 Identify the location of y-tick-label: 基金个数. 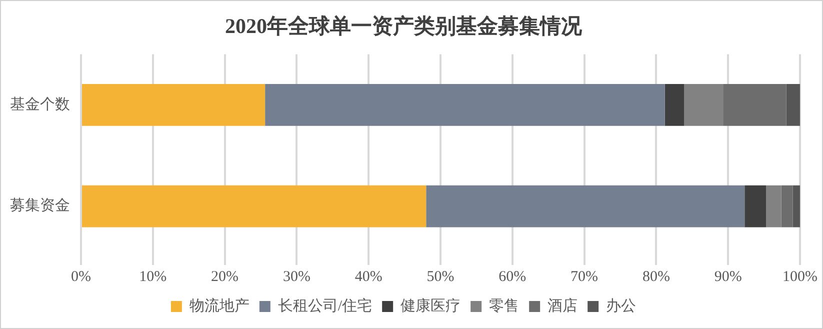
(40, 104).